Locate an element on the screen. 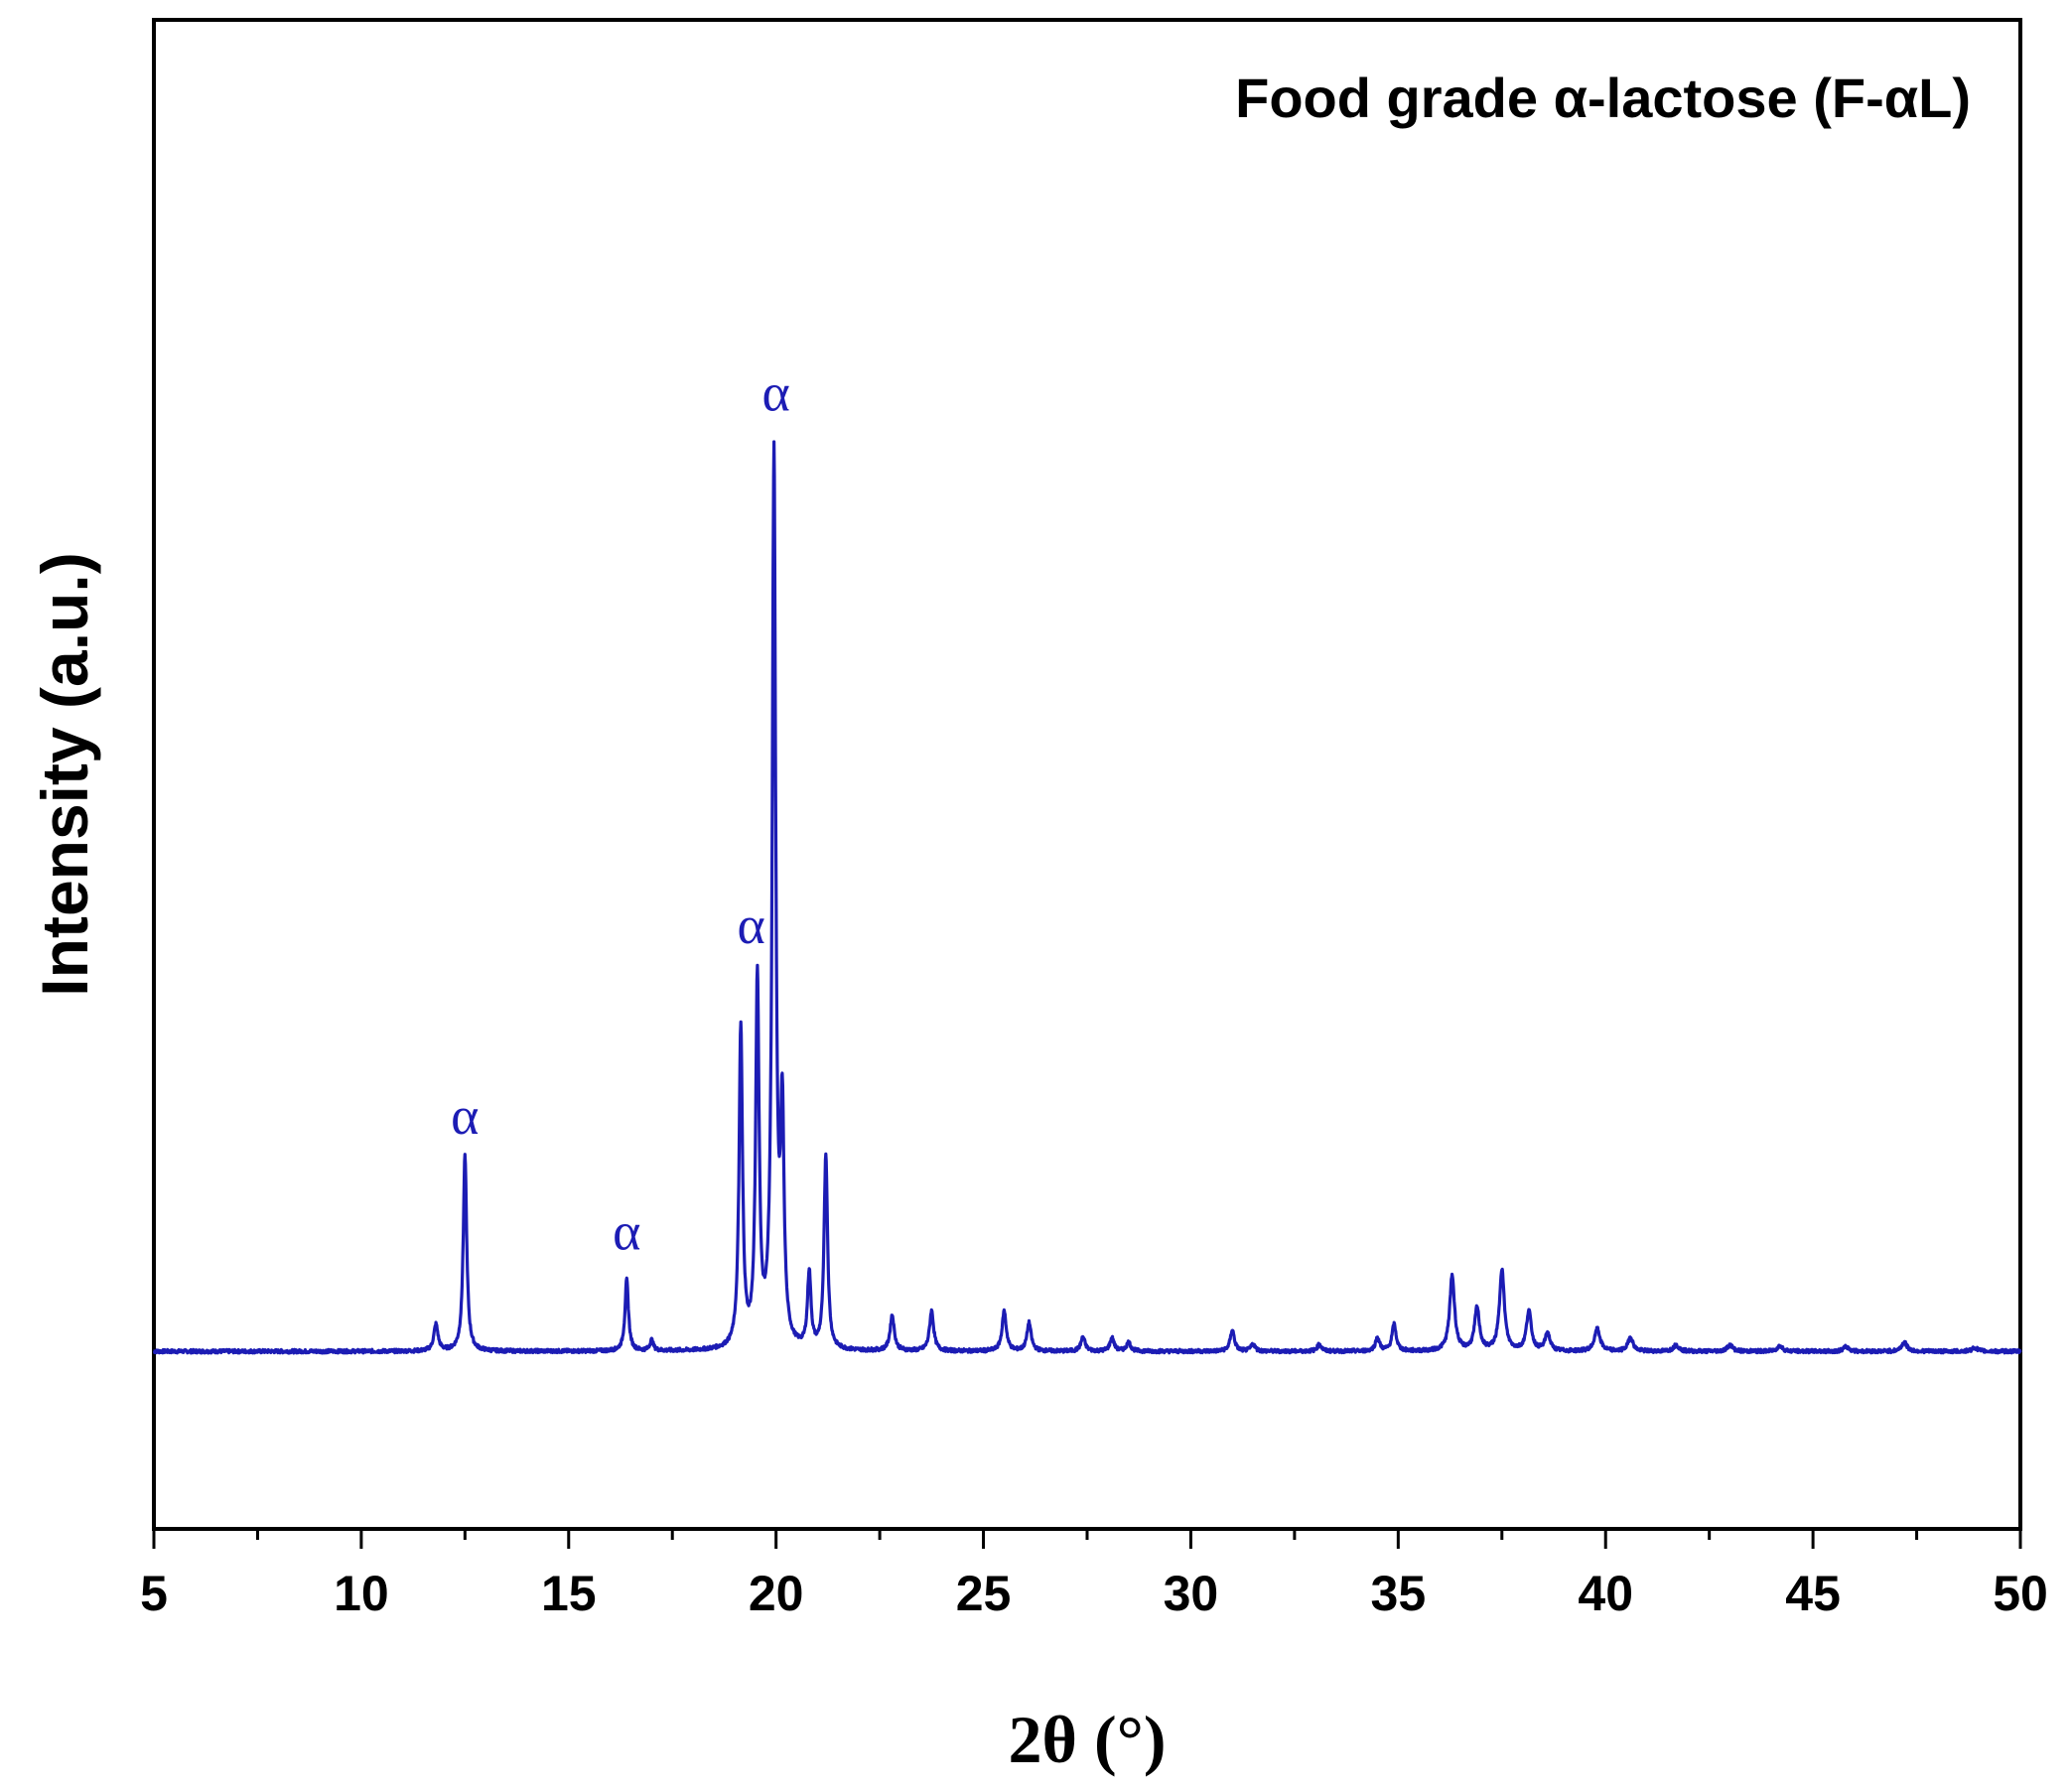 This screenshot has width=2072, height=1791. peak-annotations: α α α α is located at coordinates (620, 811).